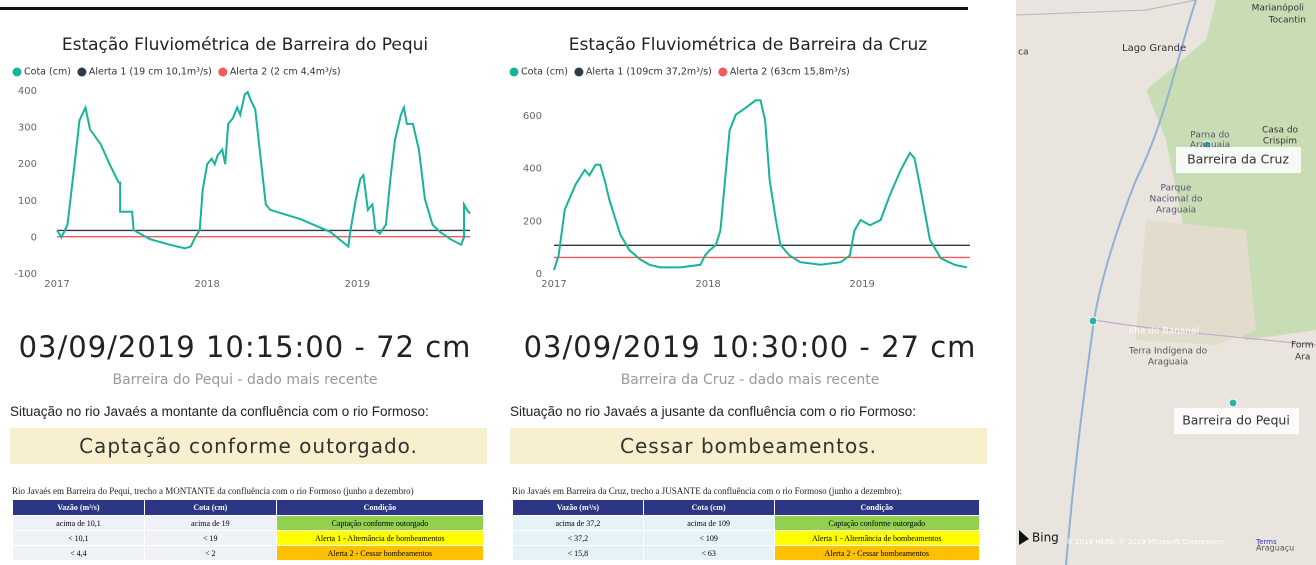 This screenshot has height=565, width=1316. What do you see at coordinates (1164, 332) in the screenshot?
I see `map-label: Ilha do Bananal` at bounding box center [1164, 332].